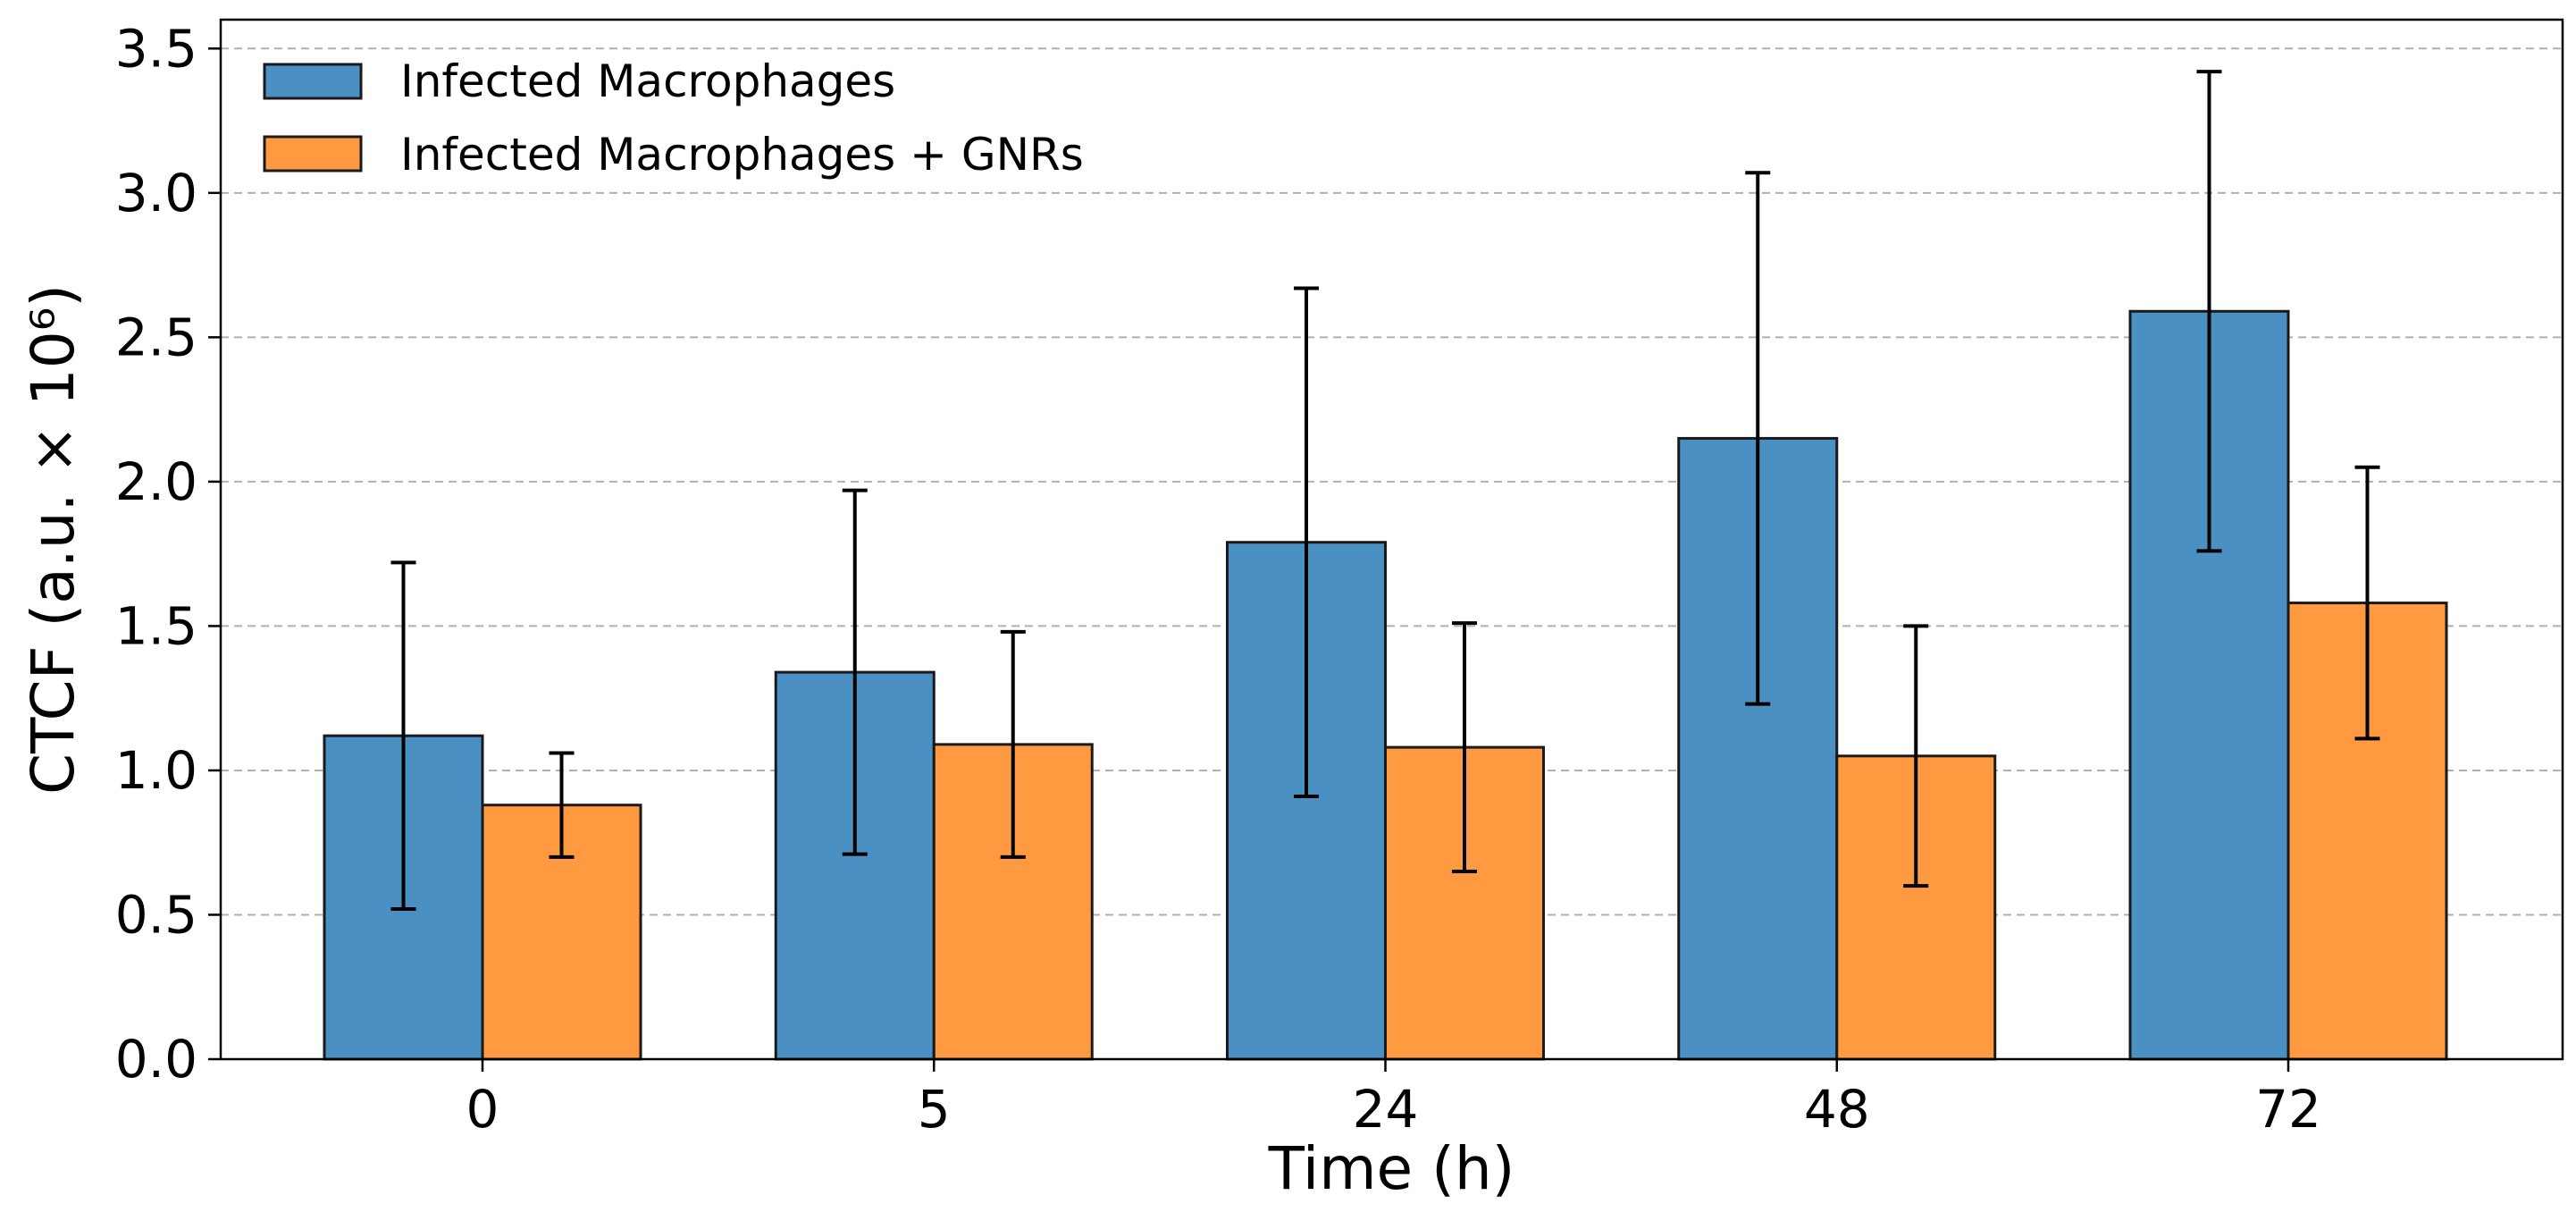 This screenshot has width=2576, height=1212. What do you see at coordinates (1837, 1109) in the screenshot?
I see `x-tick-label-48: 48` at bounding box center [1837, 1109].